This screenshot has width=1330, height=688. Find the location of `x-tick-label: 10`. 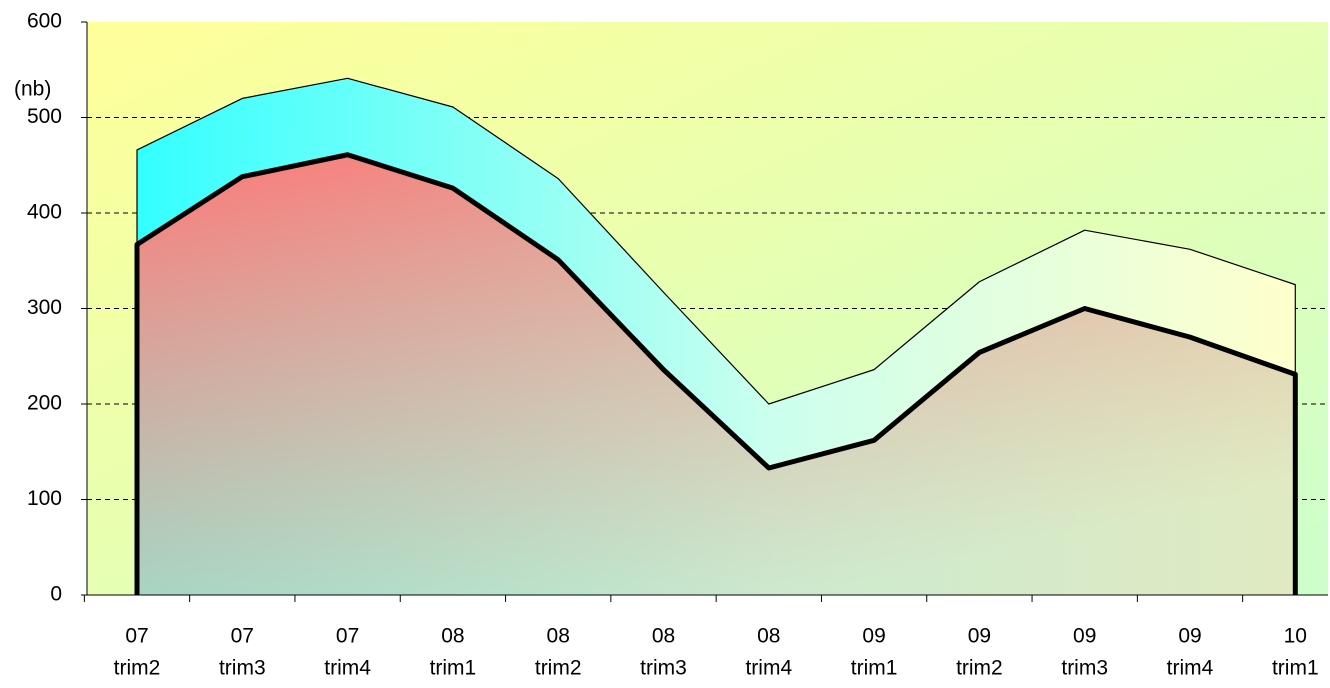

x-tick-label: 10 is located at coordinates (1295, 636).